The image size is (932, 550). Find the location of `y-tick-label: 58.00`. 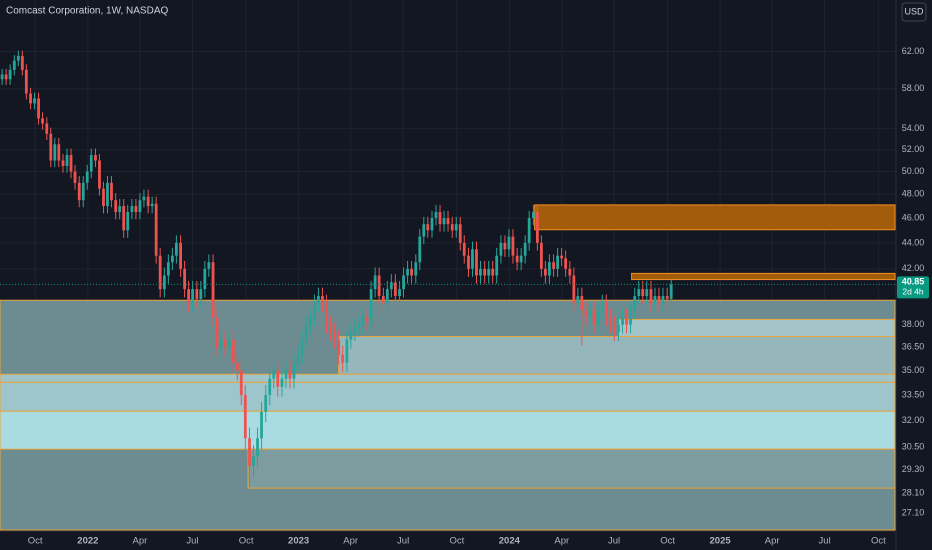

y-tick-label: 58.00 is located at coordinates (913, 88).